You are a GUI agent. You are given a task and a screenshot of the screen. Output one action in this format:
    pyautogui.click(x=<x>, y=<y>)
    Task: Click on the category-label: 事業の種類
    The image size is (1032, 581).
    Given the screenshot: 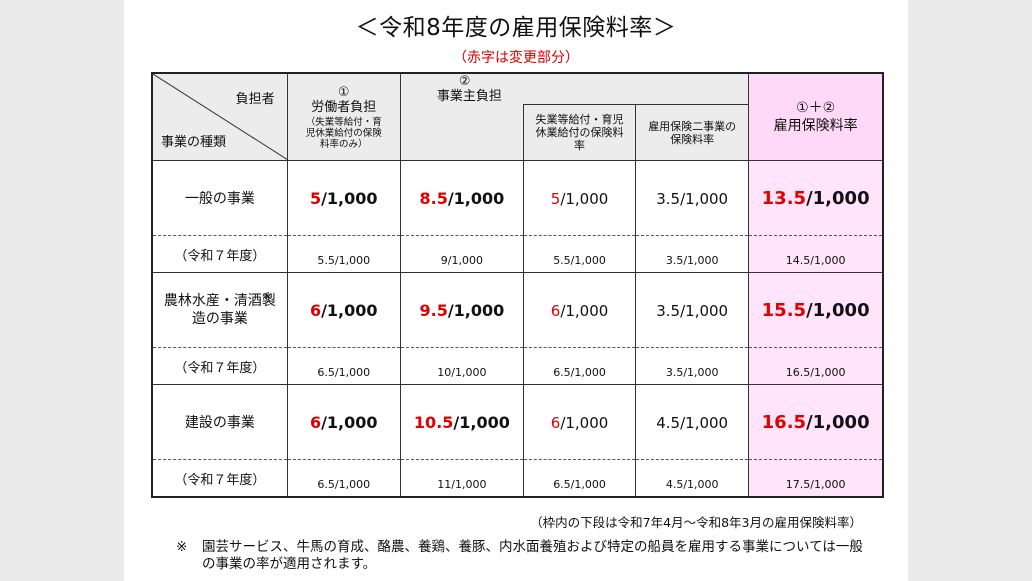 What is the action you would take?
    pyautogui.click(x=194, y=142)
    